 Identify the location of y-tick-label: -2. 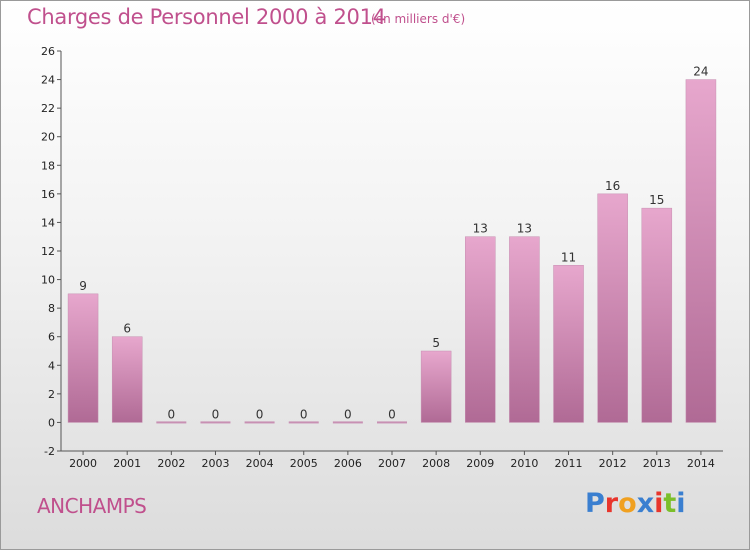
(49, 451).